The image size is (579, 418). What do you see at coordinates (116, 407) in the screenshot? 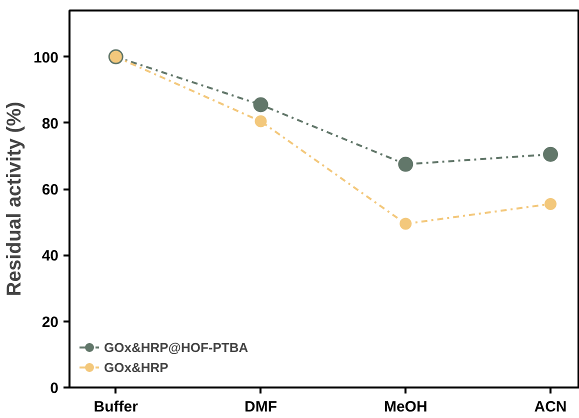
I see `x-tick-label: Buffer` at bounding box center [116, 407].